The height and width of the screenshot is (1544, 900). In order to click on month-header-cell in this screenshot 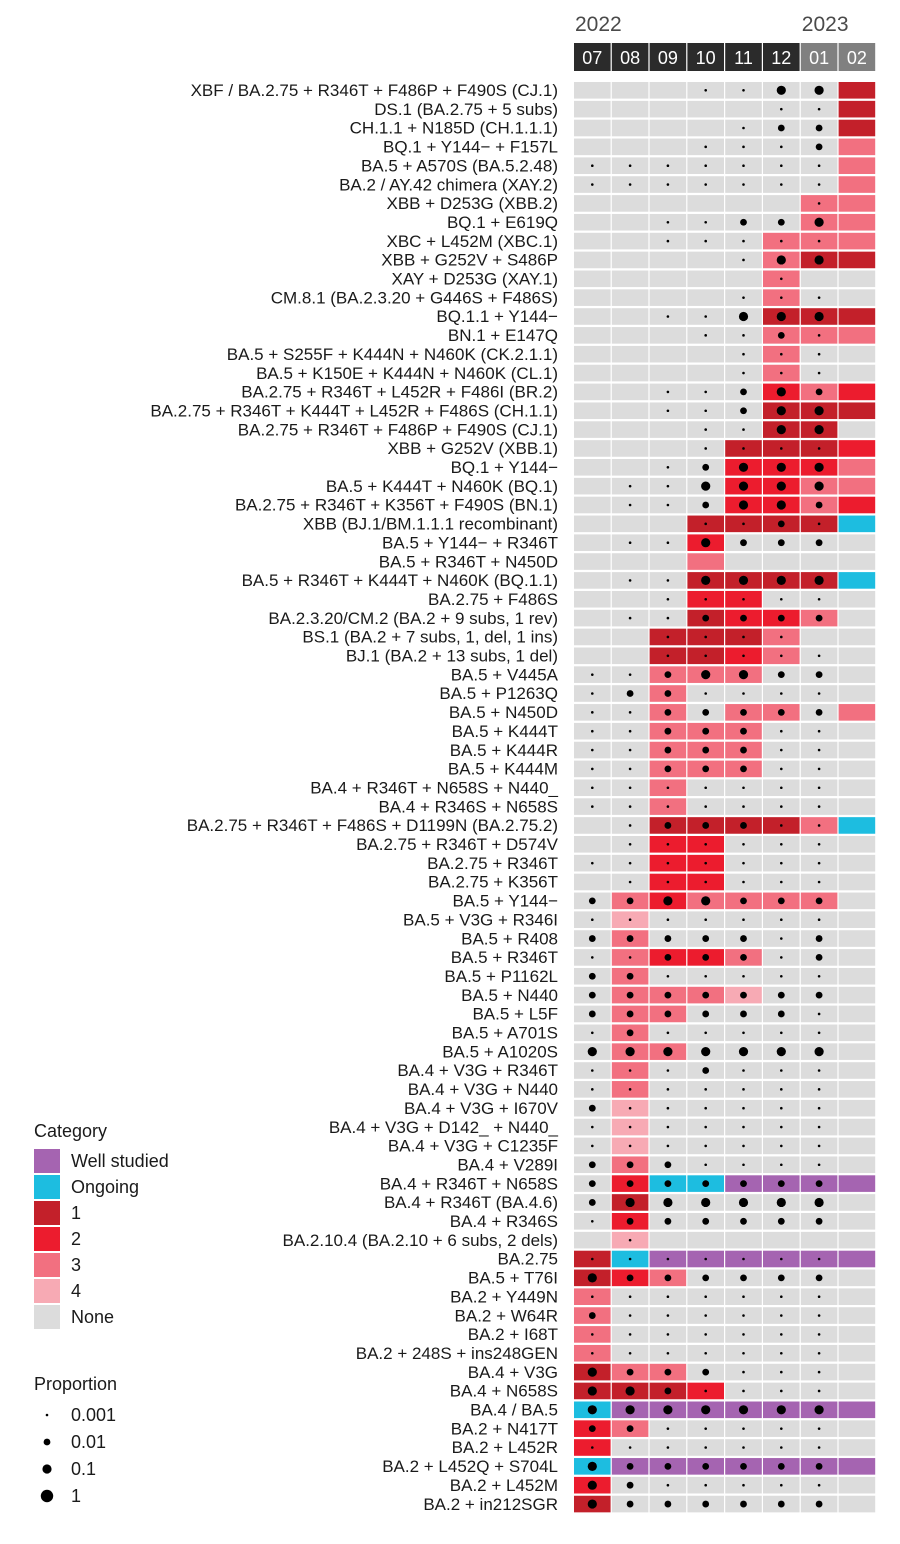, I will do `click(705, 57)`.